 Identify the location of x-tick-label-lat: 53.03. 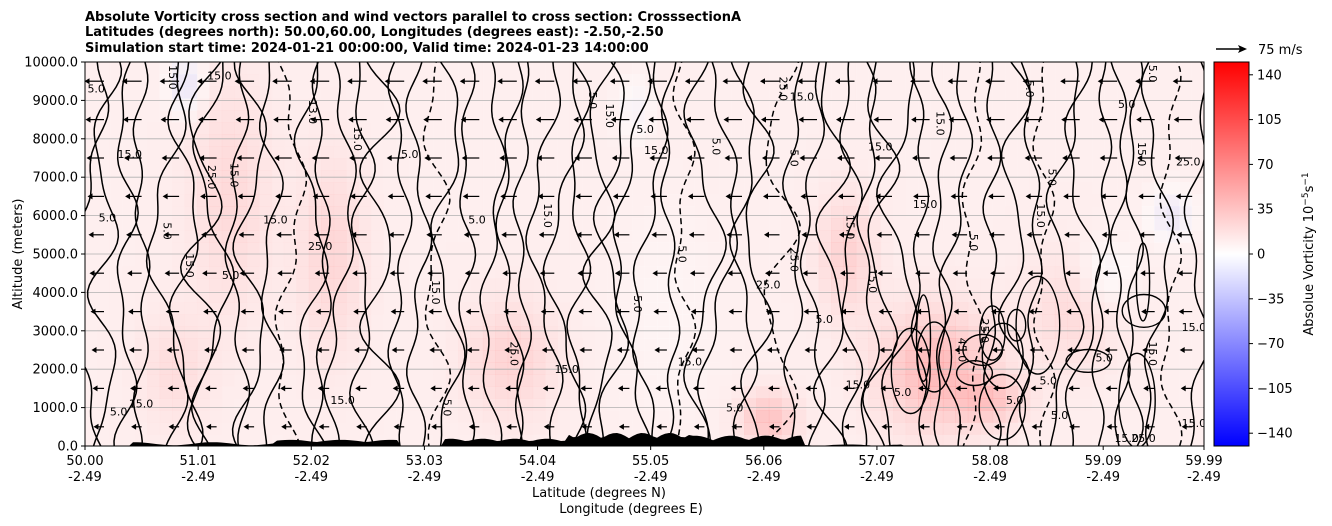
(424, 461).